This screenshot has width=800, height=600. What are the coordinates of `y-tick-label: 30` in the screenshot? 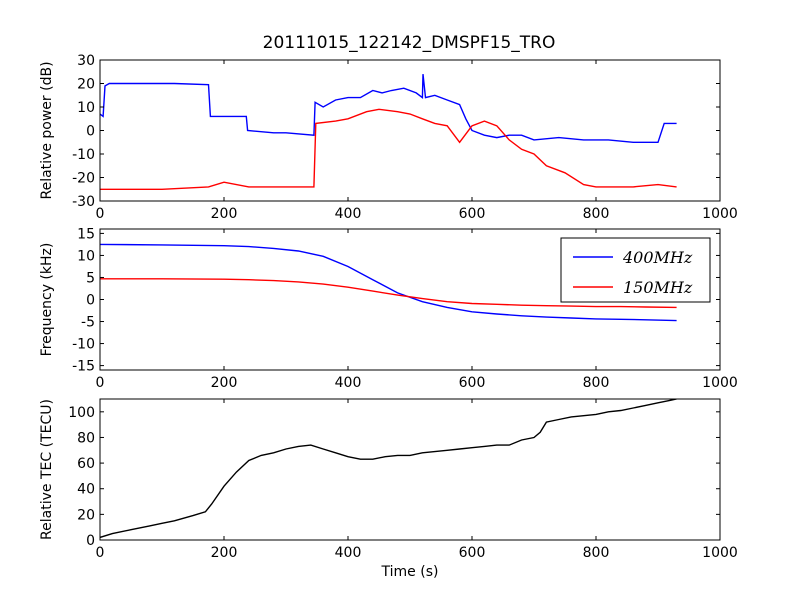 It's located at (86, 61).